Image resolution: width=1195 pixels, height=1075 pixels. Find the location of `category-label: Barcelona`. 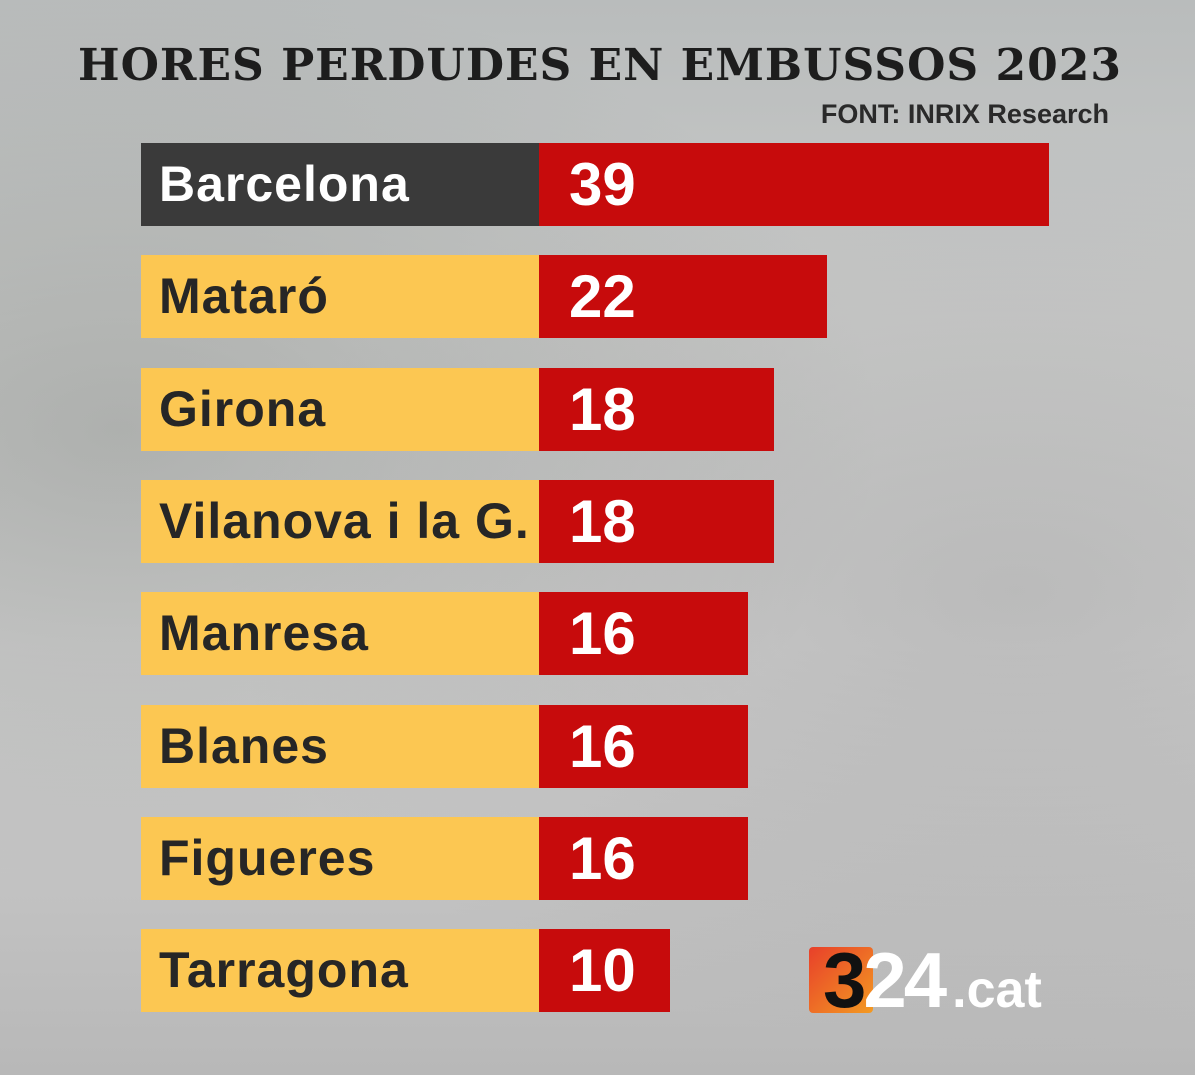

category-label: Barcelona is located at coordinates (340, 184).